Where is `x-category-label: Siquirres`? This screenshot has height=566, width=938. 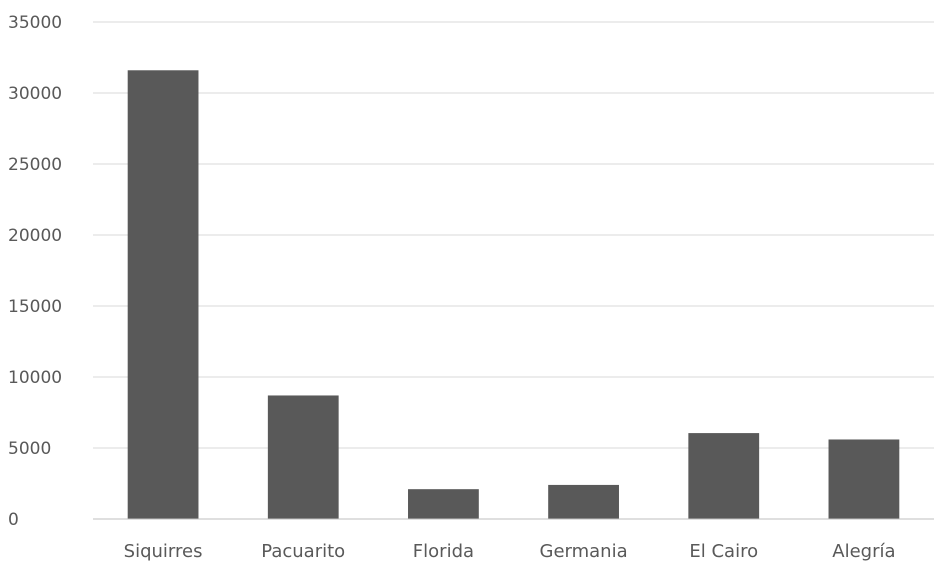 x-category-label: Siquirres is located at coordinates (163, 551).